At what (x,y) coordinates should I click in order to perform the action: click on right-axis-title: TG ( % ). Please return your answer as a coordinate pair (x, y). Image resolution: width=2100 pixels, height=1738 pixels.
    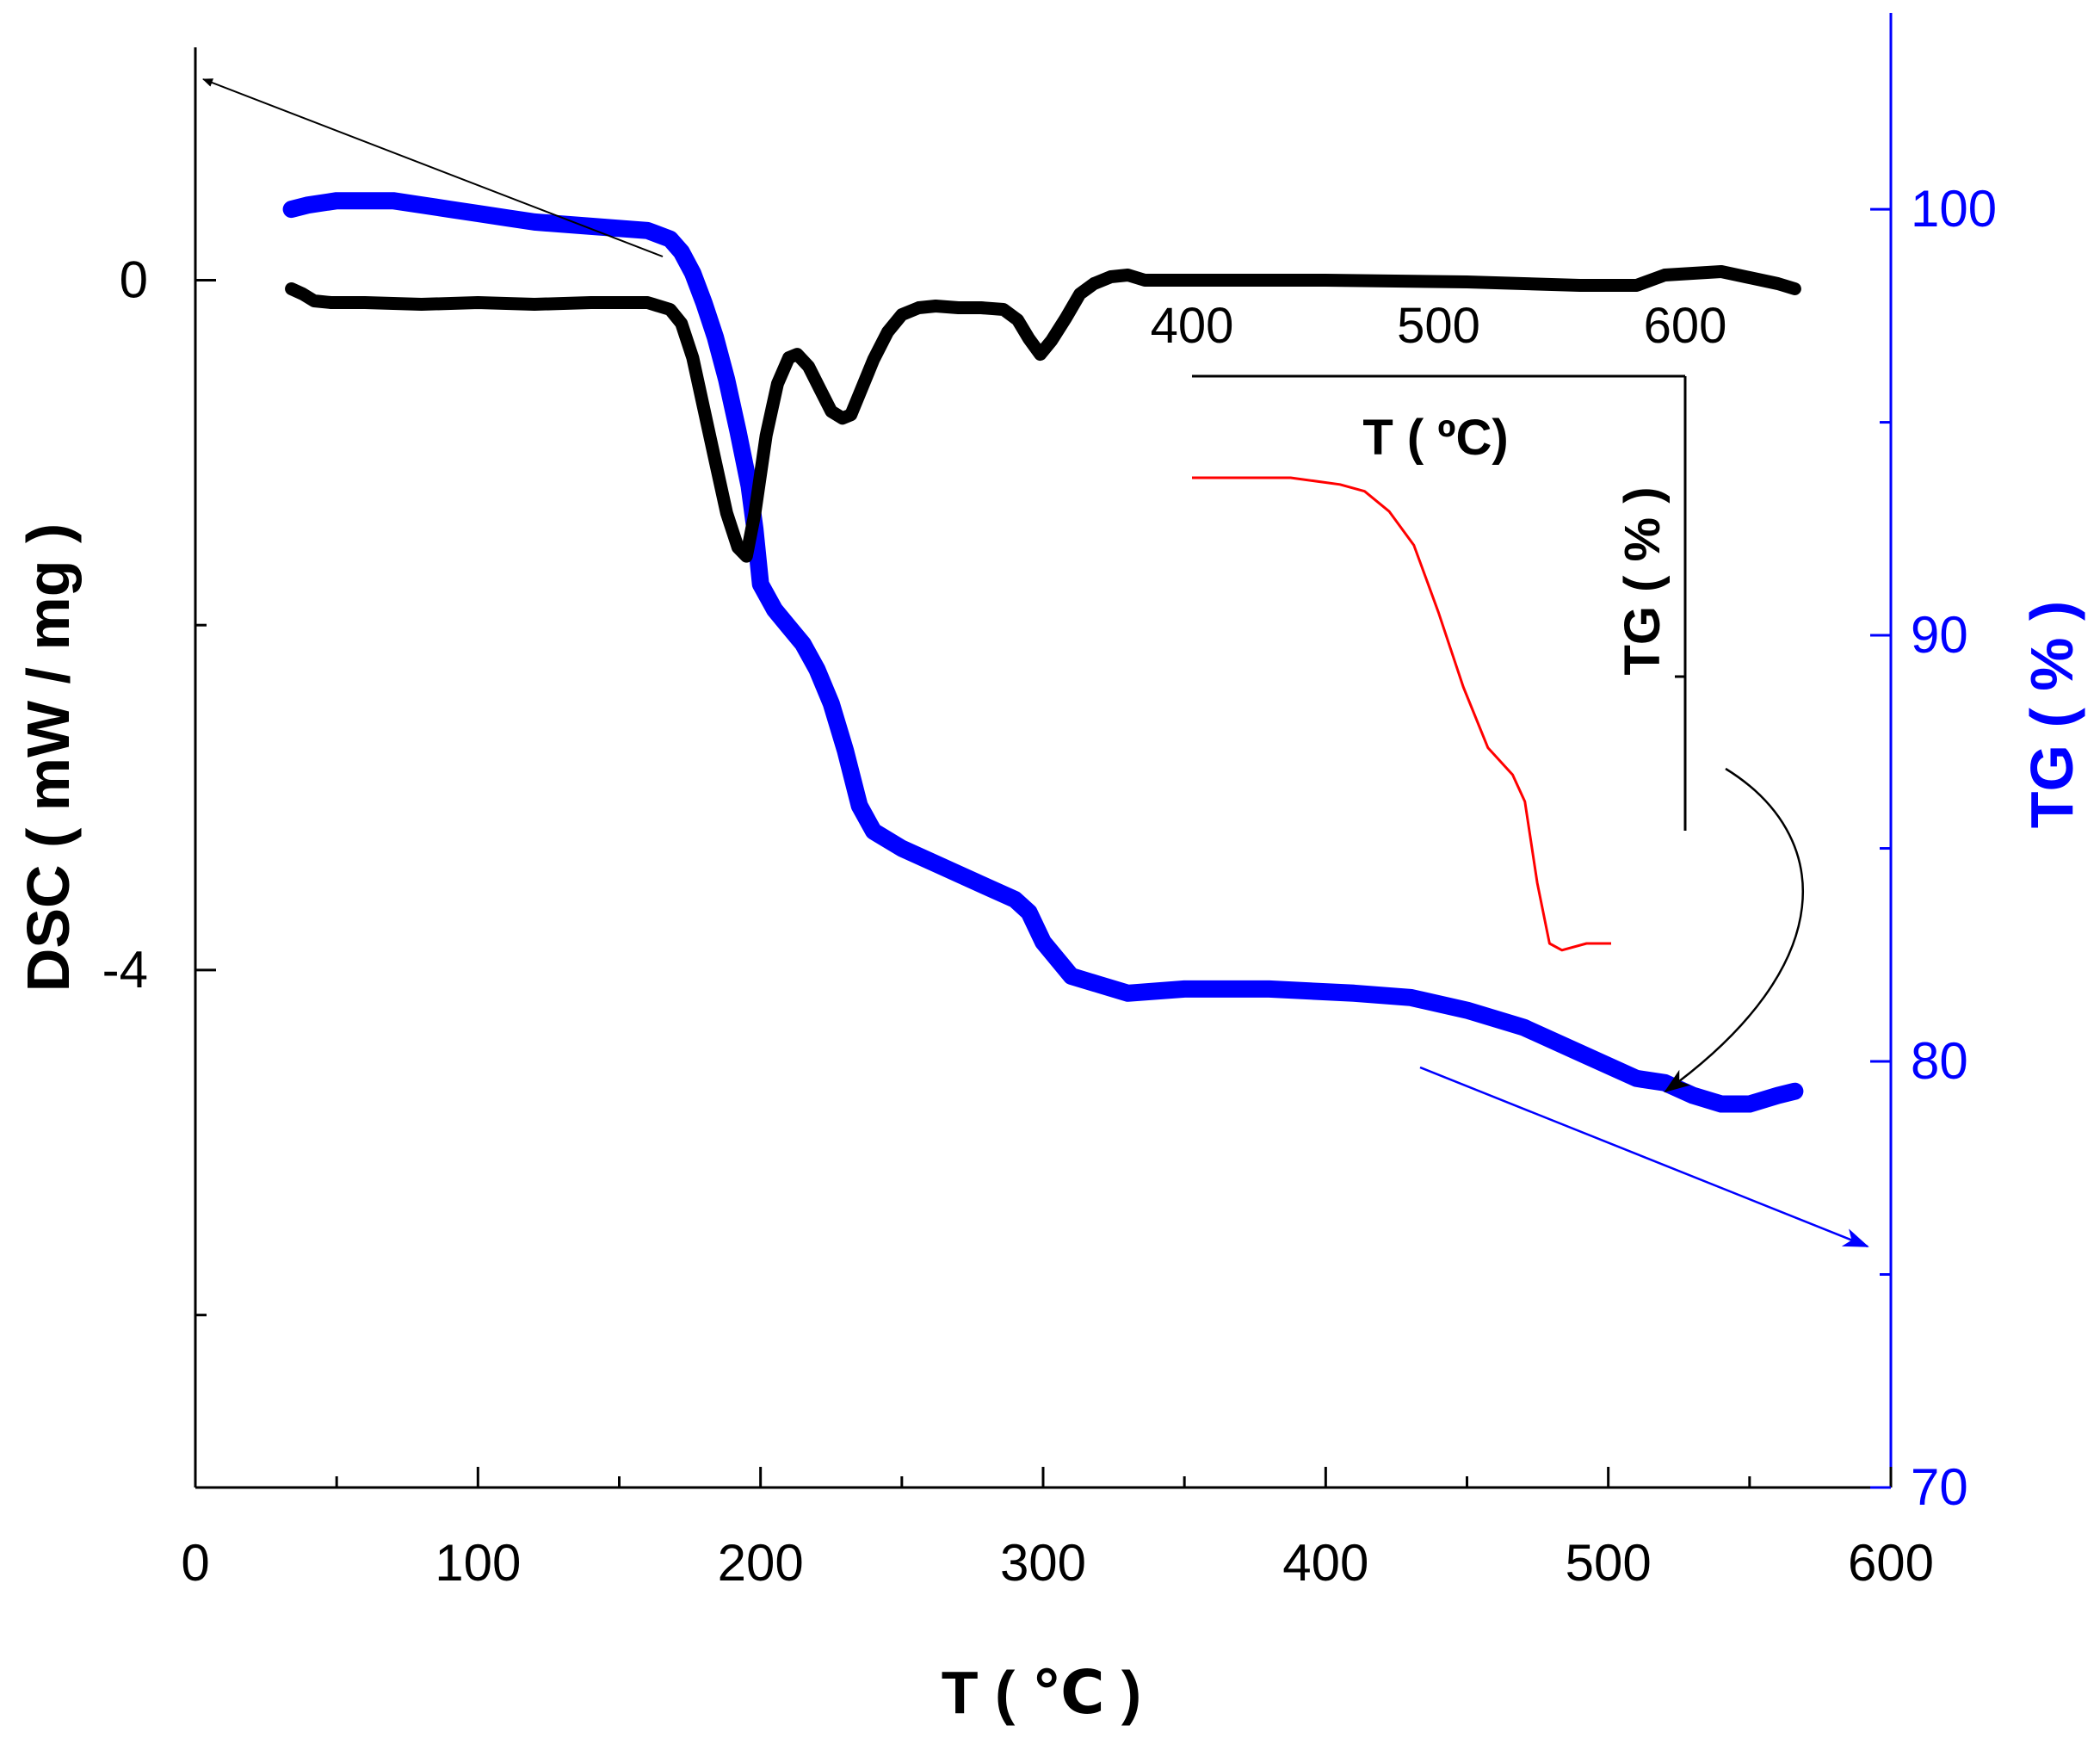
    Looking at the image, I should click on (2051, 714).